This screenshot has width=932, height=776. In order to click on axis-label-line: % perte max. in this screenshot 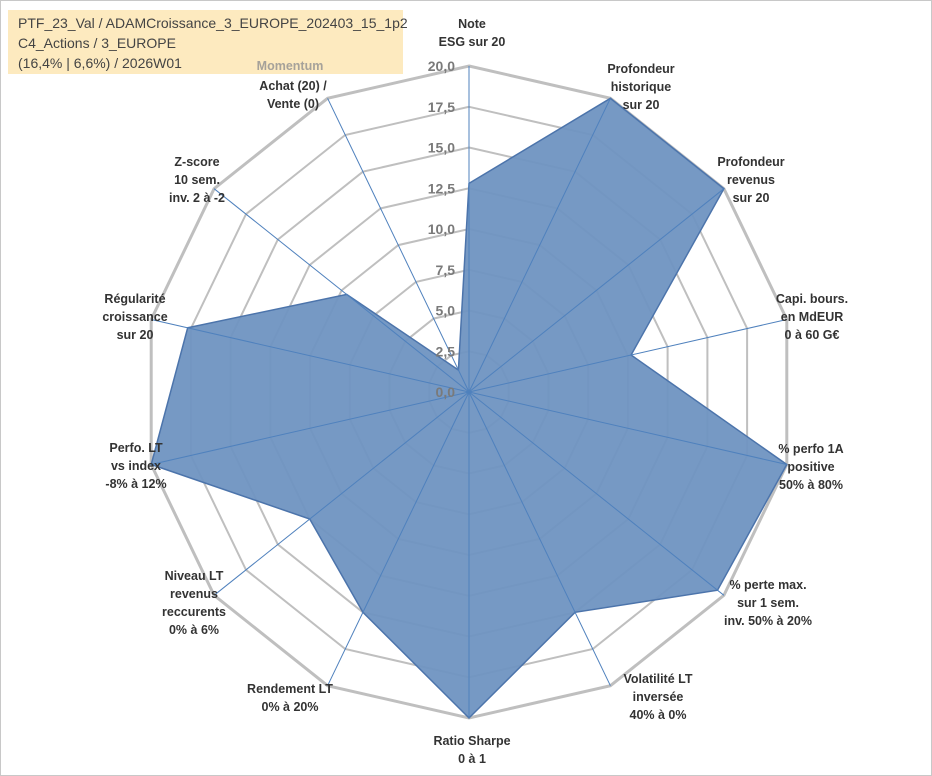, I will do `click(767, 585)`.